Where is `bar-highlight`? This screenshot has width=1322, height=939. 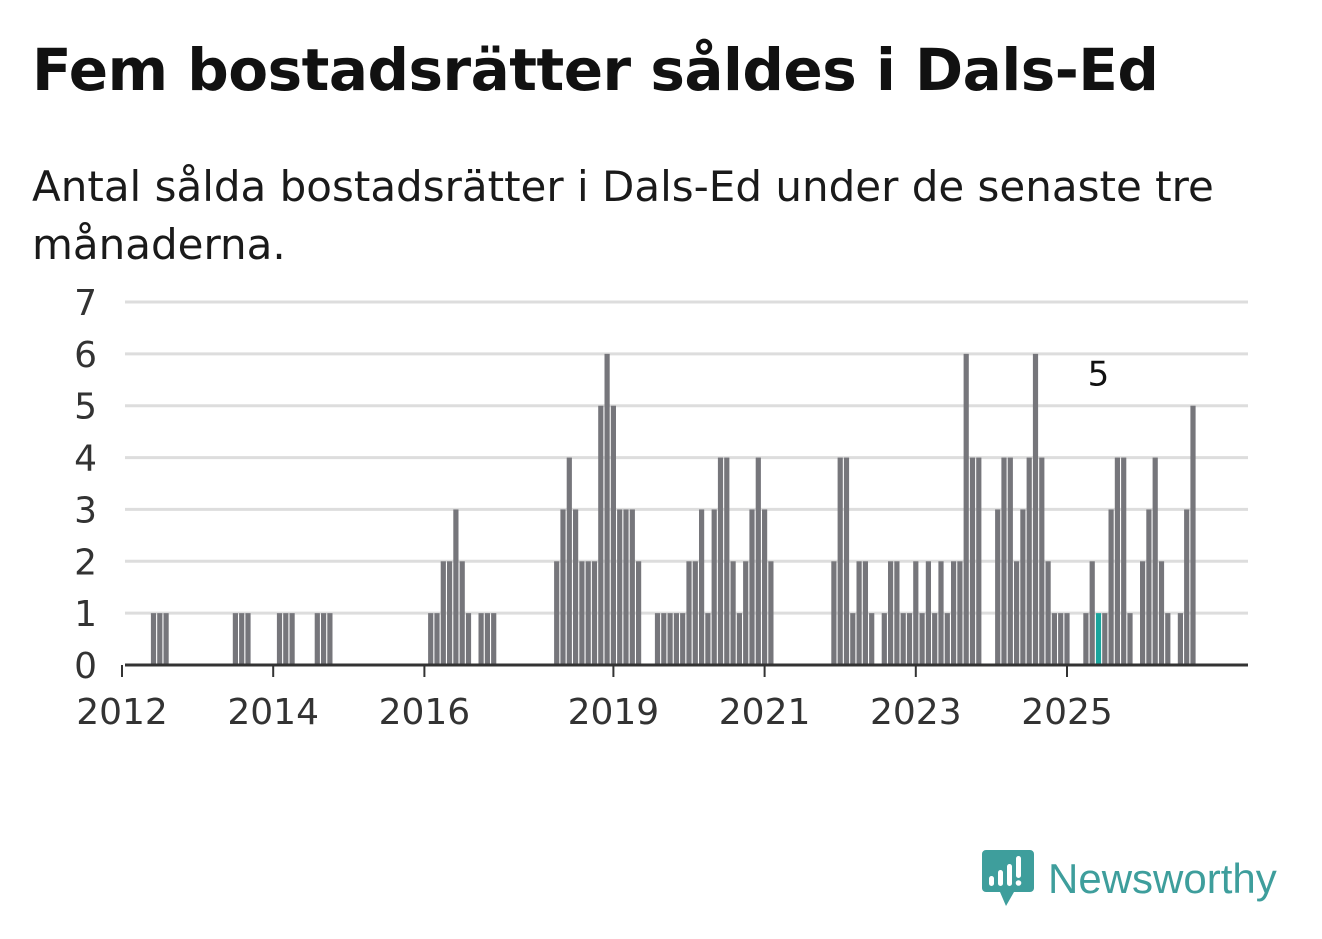
bar-highlight is located at coordinates (1098, 639).